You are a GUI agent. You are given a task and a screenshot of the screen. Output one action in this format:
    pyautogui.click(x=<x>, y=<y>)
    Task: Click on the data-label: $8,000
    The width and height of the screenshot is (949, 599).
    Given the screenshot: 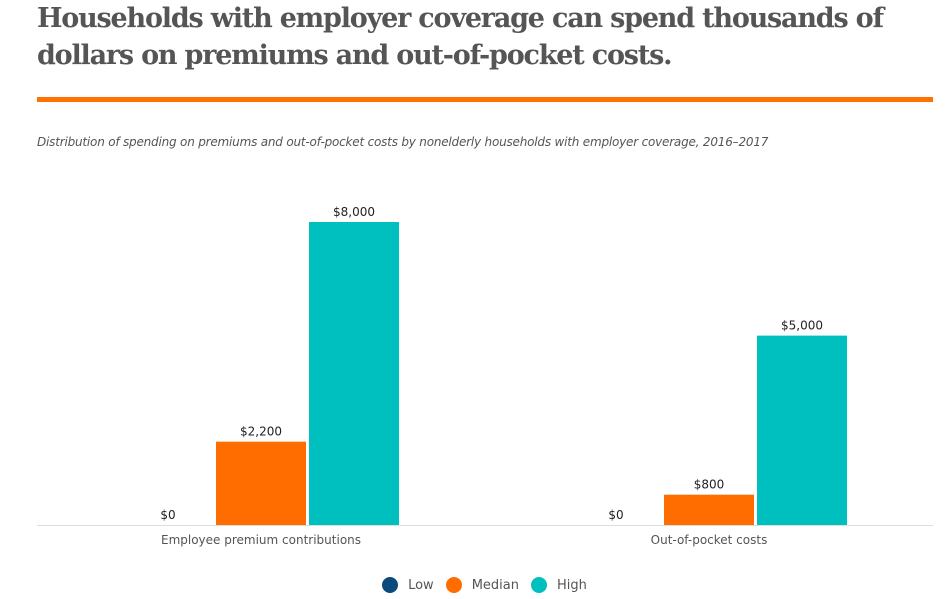 What is the action you would take?
    pyautogui.click(x=354, y=212)
    